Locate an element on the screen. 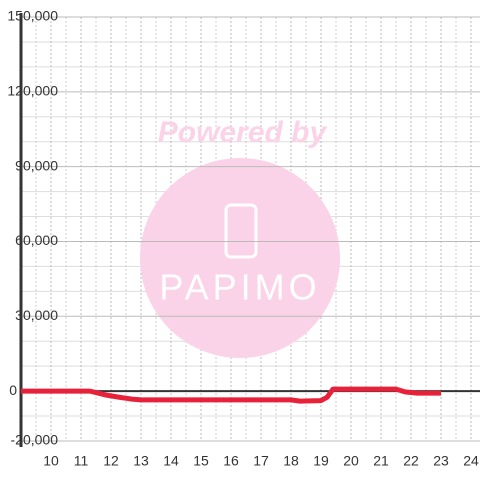 The image size is (480, 480). data-line is located at coordinates (231, 395).